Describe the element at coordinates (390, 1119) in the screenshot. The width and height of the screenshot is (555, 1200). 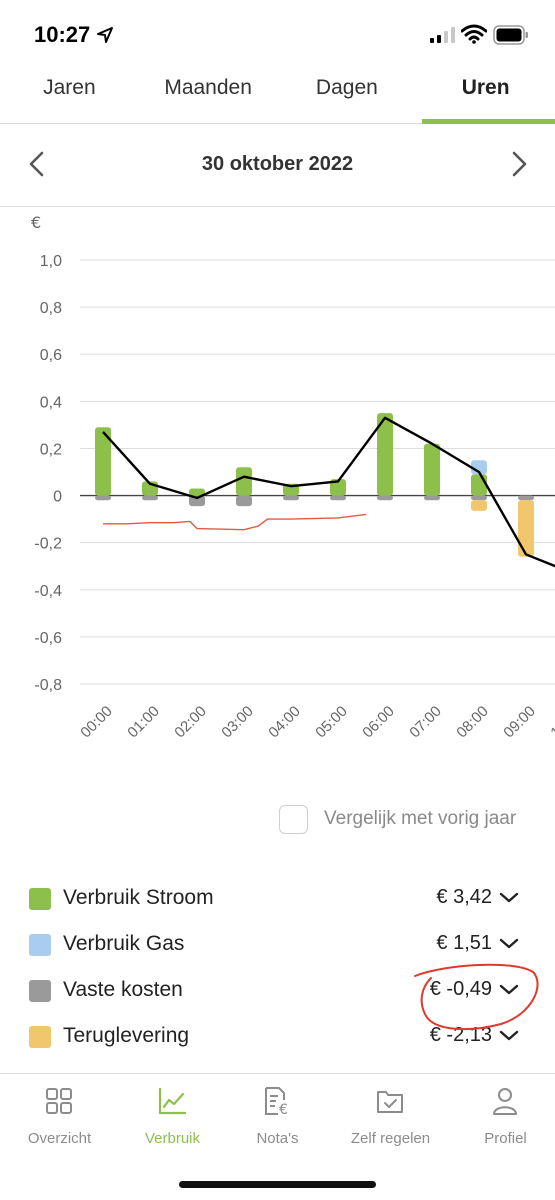
I see `nav-zelf-regelen: Zelf regelen` at that location.